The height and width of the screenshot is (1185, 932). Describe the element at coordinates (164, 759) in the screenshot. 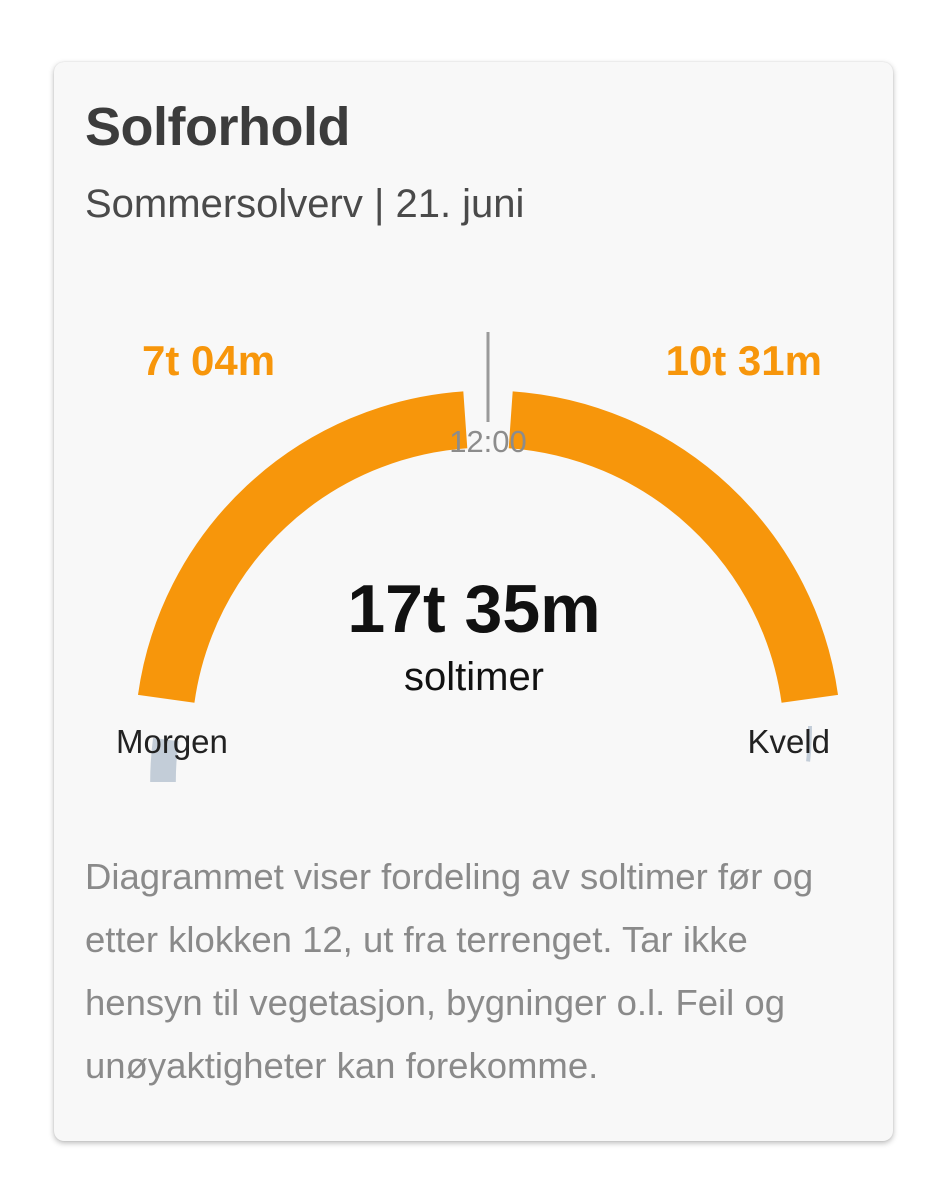

I see `morning-shade-segment` at that location.